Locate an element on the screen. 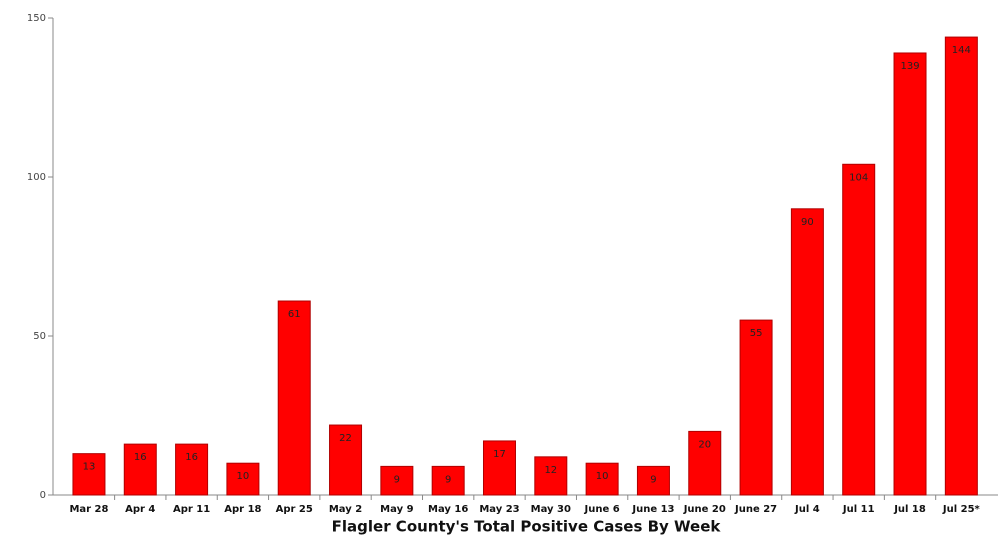  x-tick-label: June 20 is located at coordinates (704, 509).